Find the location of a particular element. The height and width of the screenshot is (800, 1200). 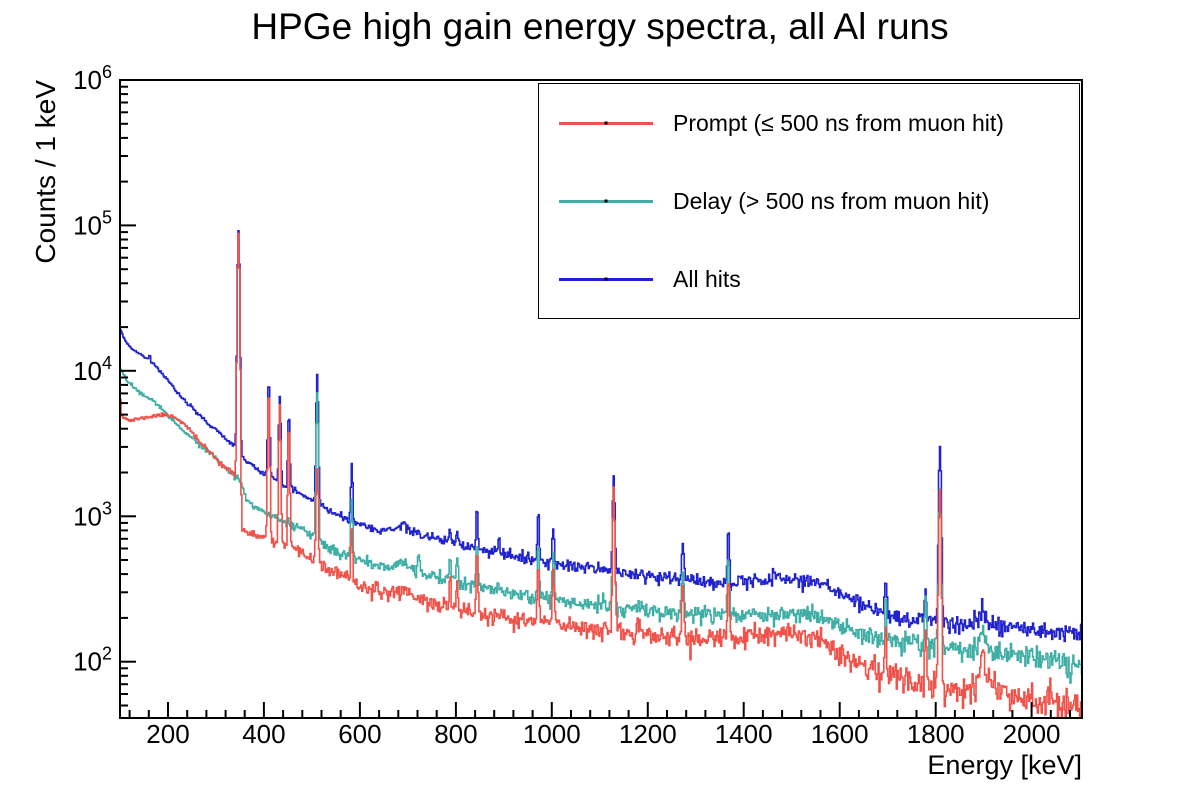

y-axis-ticks is located at coordinates (128, 393).